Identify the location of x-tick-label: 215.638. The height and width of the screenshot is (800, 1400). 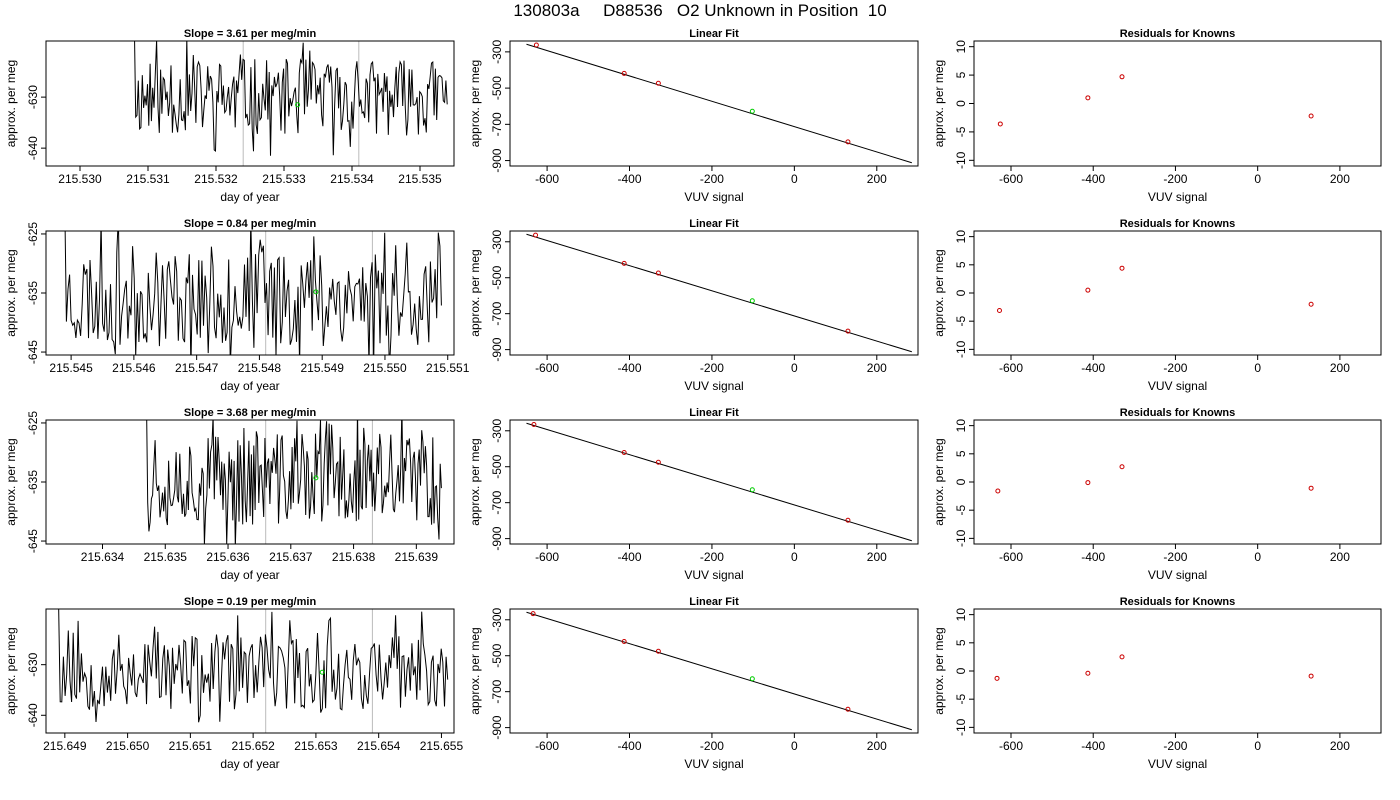
(354, 557).